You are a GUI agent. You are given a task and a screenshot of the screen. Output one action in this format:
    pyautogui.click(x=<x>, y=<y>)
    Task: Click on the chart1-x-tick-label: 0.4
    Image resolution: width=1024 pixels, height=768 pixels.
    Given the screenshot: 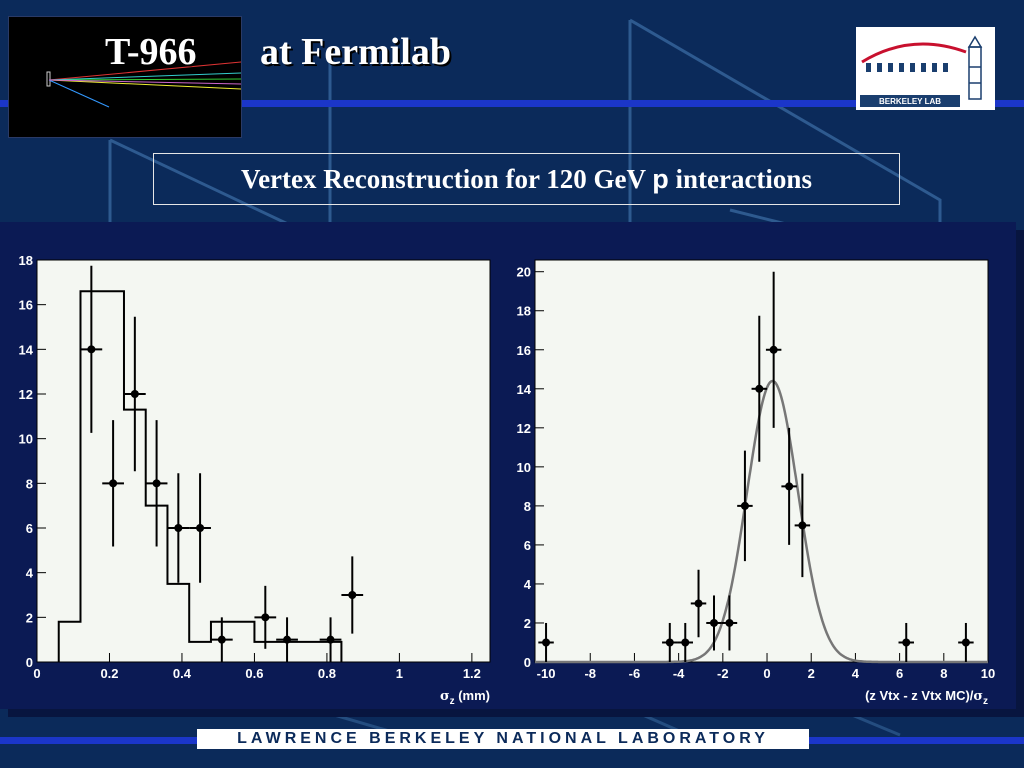 What is the action you would take?
    pyautogui.click(x=182, y=673)
    